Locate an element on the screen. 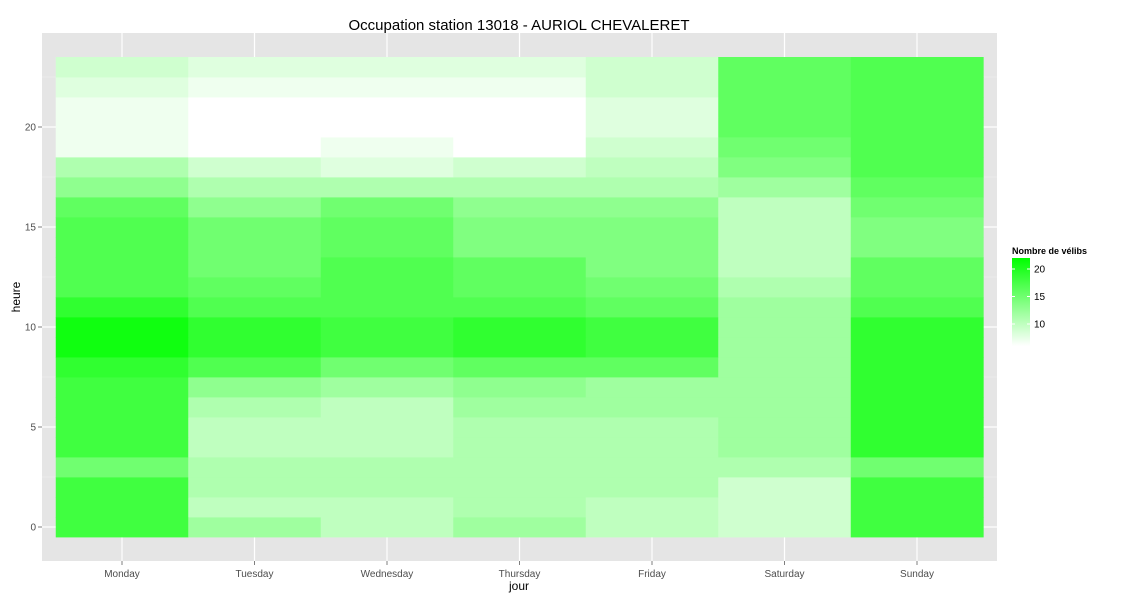 Image resolution: width=1125 pixels, height=600 pixels. legend-colorbar is located at coordinates (1021, 302).